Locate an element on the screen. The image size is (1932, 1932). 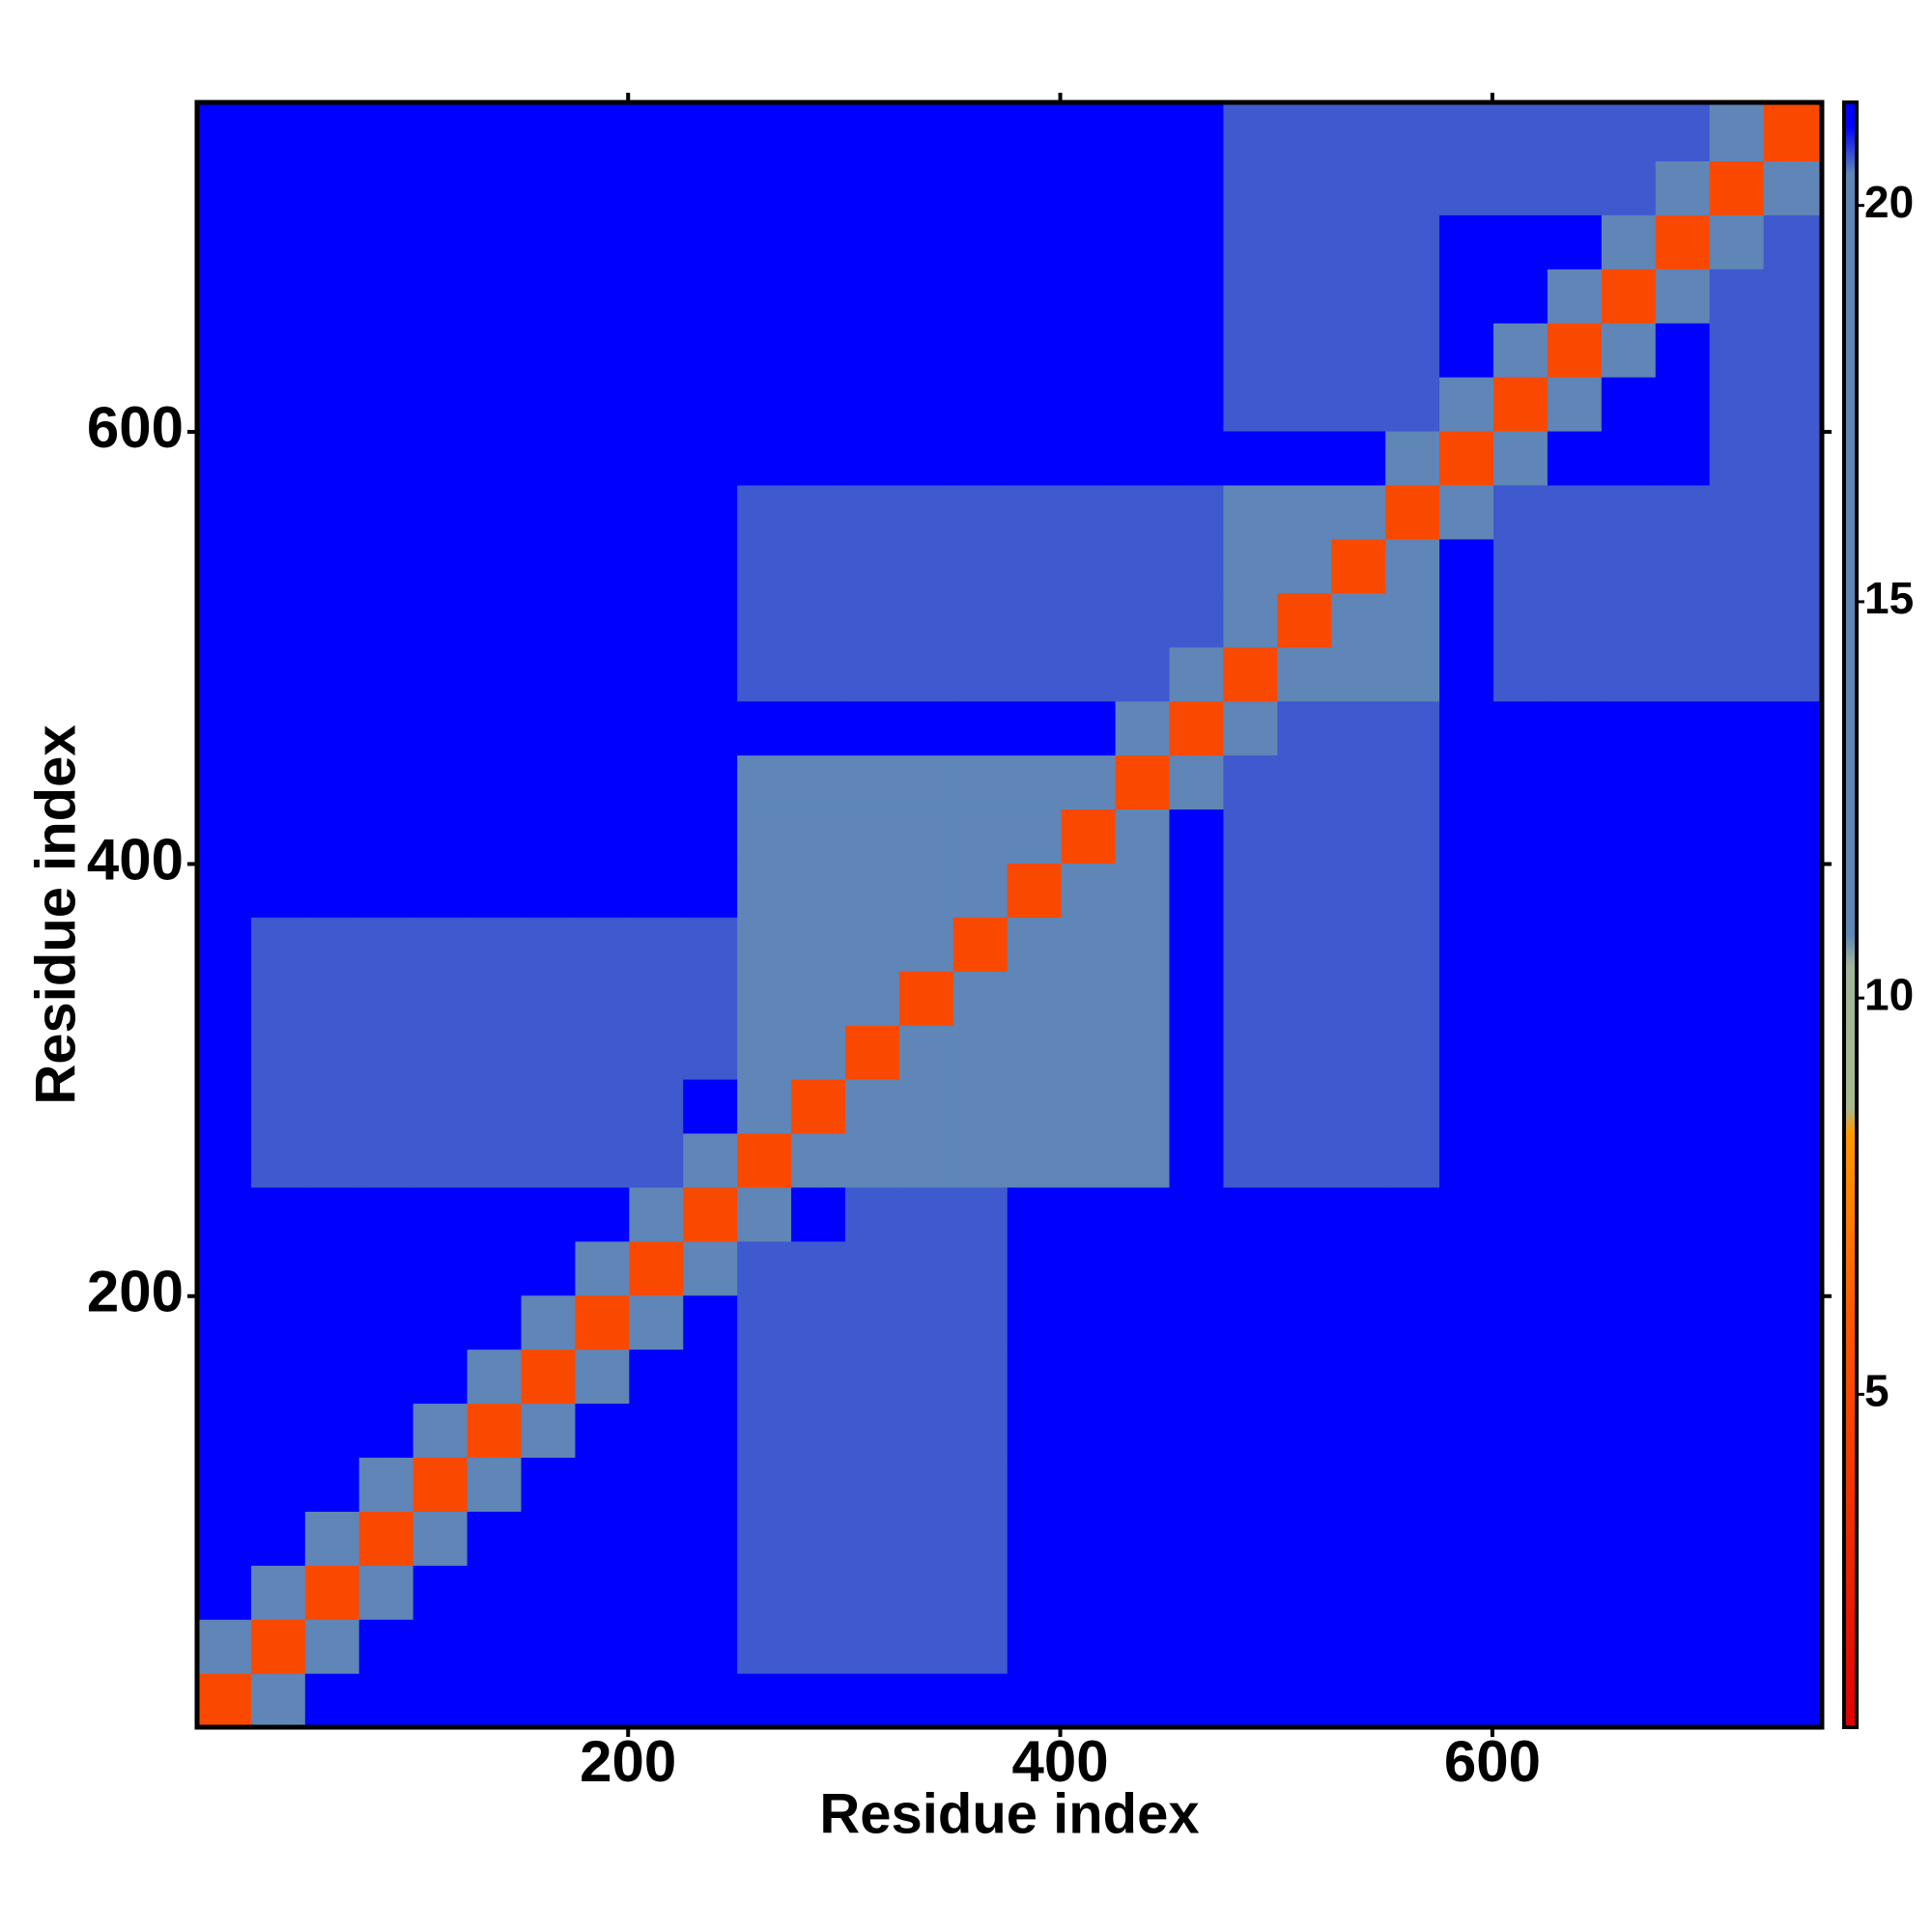
colorbar-tick-label: 10 is located at coordinates (1889, 994).